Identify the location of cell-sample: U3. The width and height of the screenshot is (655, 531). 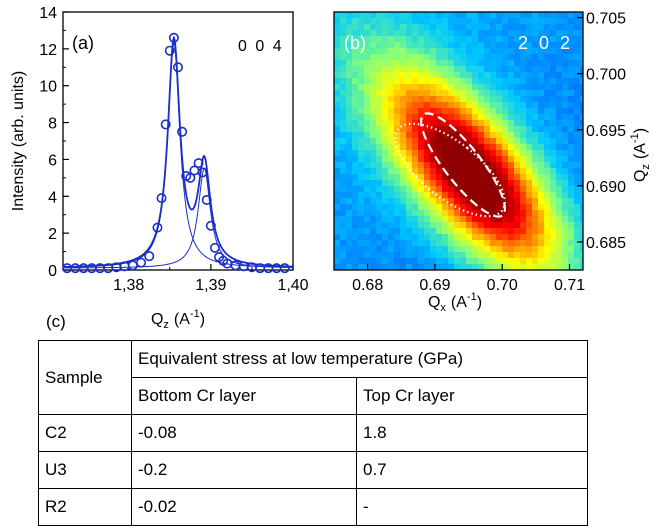
(85, 470).